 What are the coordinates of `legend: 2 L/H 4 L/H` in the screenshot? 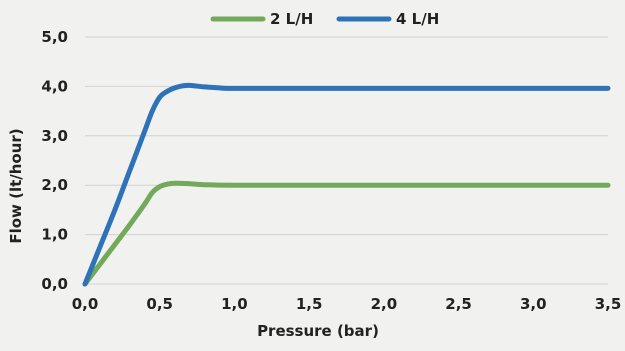 It's located at (324, 19).